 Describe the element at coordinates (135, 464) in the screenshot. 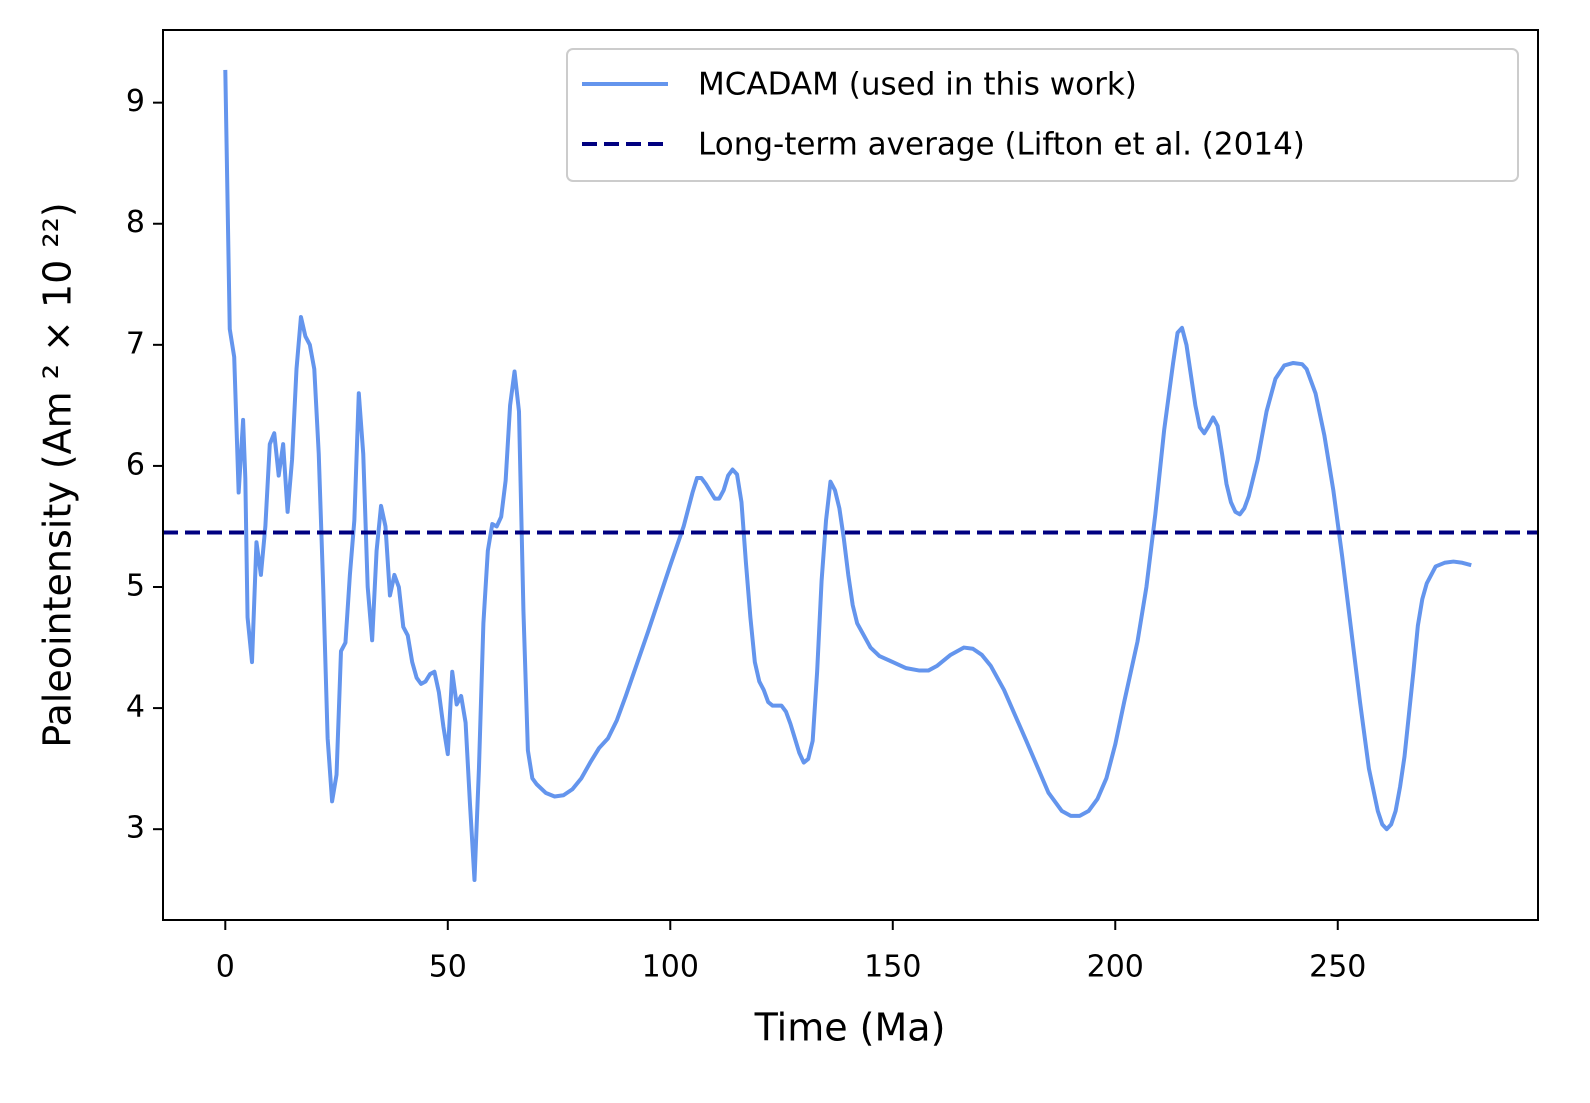

I see `y-tick-label: 6` at that location.